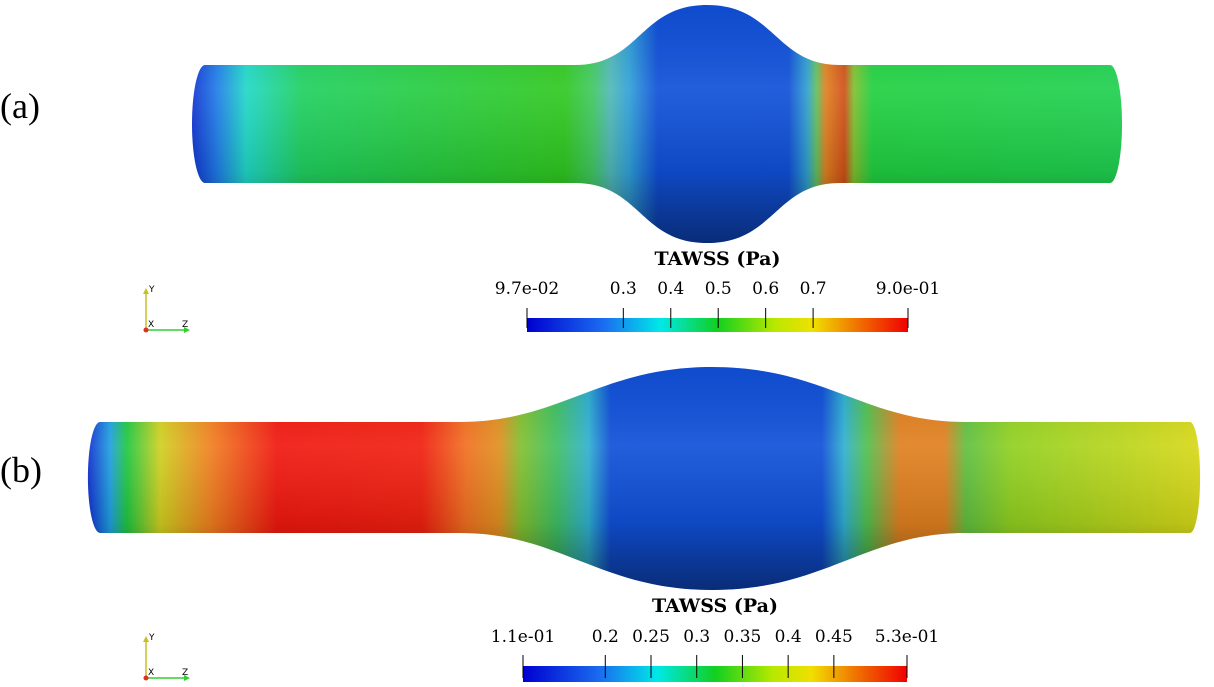 The image size is (1214, 687). I want to click on colorbar-tick-label: 9.7e-02, so click(527, 289).